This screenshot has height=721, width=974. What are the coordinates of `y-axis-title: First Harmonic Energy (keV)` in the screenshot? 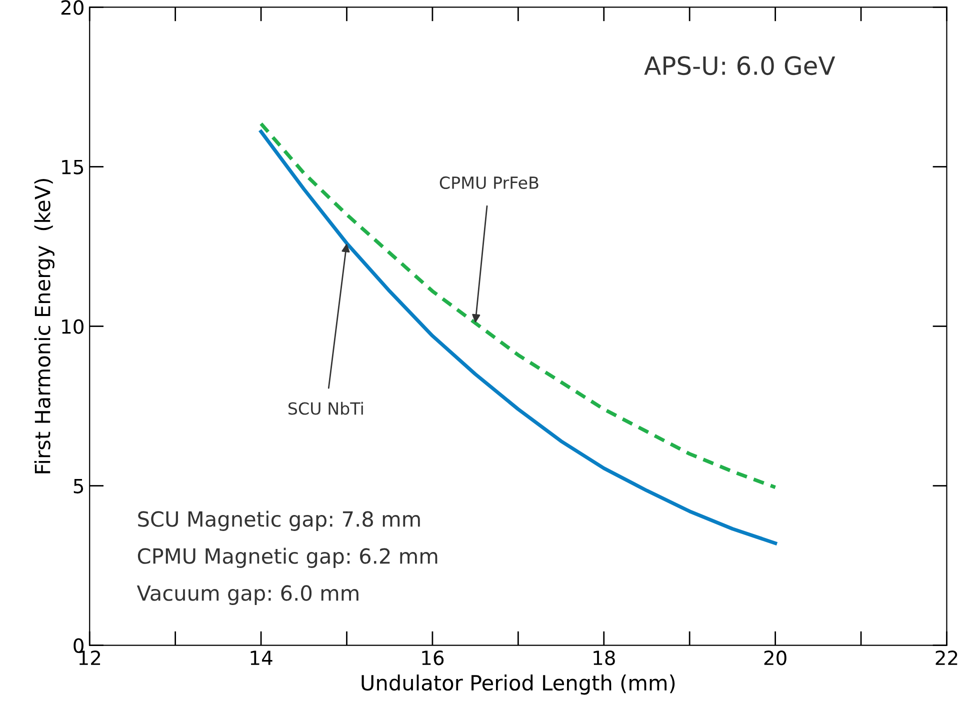 It's located at (44, 326).